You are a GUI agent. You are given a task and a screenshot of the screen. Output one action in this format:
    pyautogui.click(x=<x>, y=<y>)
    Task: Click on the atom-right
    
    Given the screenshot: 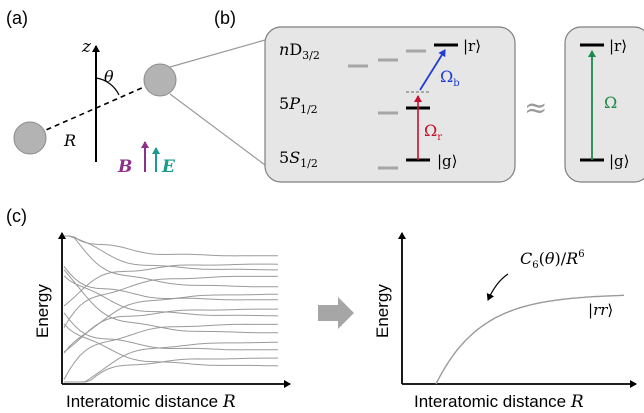 What is the action you would take?
    pyautogui.click(x=160, y=80)
    